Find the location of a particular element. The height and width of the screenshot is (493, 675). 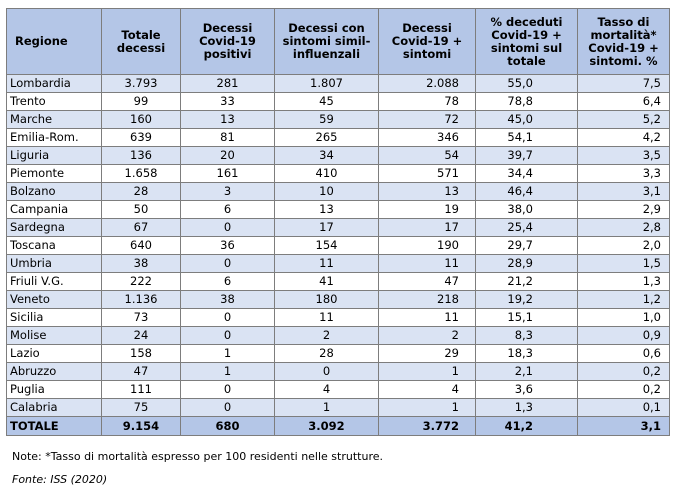

cell-regione: Bolzano is located at coordinates (54, 191).